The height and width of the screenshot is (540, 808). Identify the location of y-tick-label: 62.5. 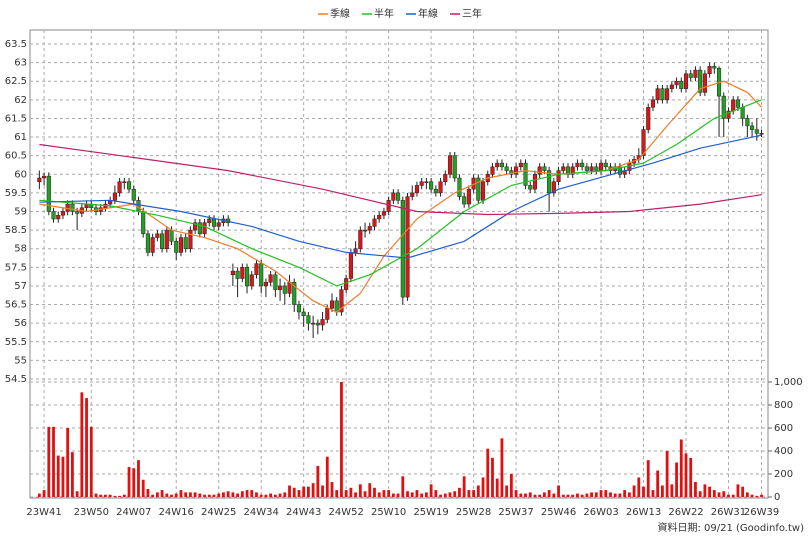
(16, 81).